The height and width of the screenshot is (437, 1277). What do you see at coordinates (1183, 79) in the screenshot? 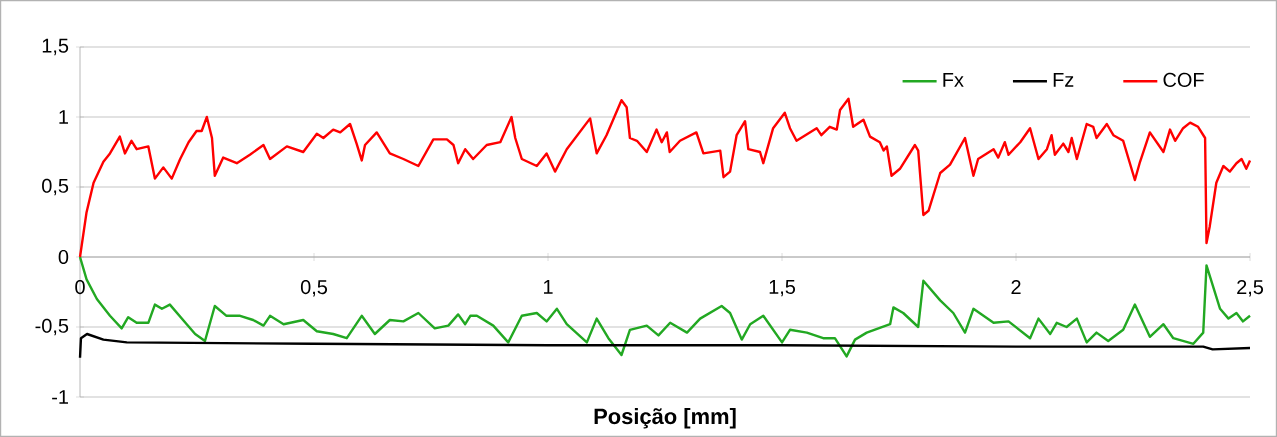
I see `legend-label: COF` at bounding box center [1183, 79].